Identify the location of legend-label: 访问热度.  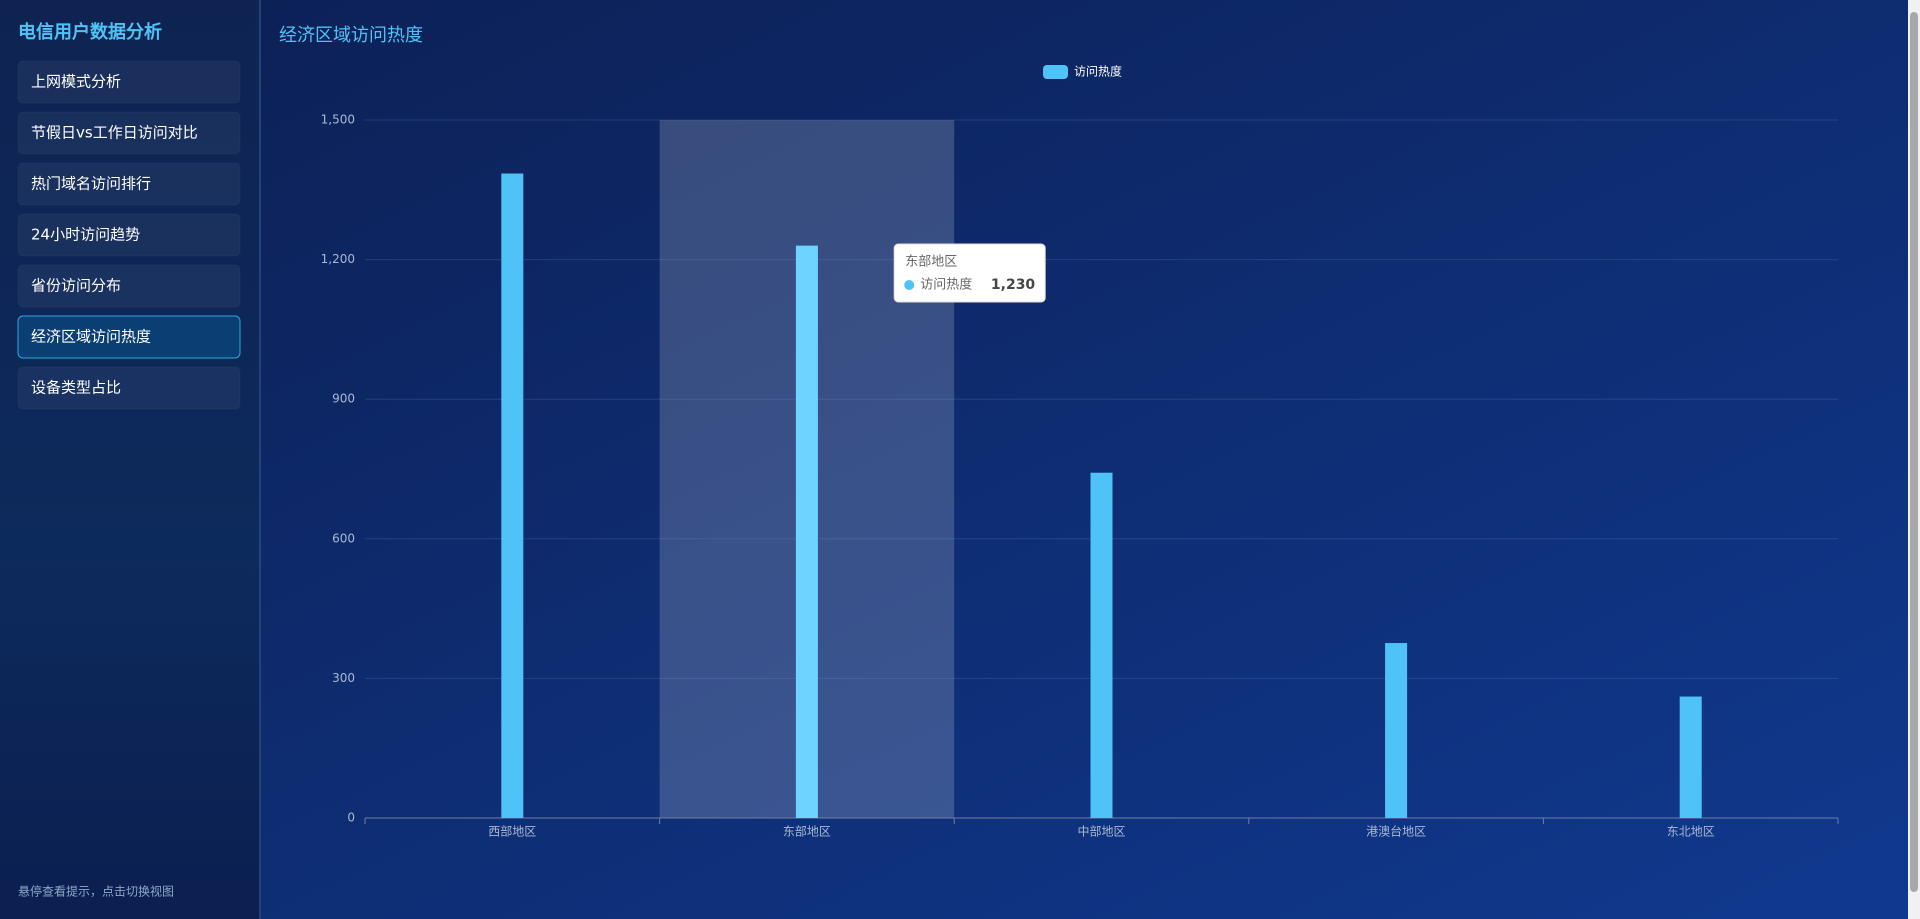
(1098, 71).